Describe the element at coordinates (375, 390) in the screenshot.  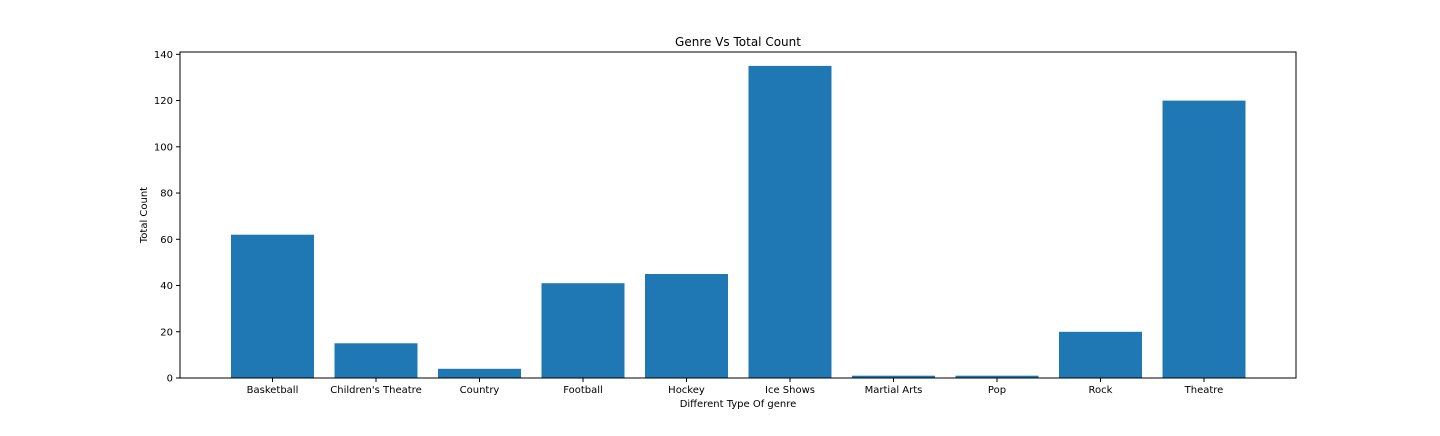
I see `x-tick-label: Children's Theatre` at that location.